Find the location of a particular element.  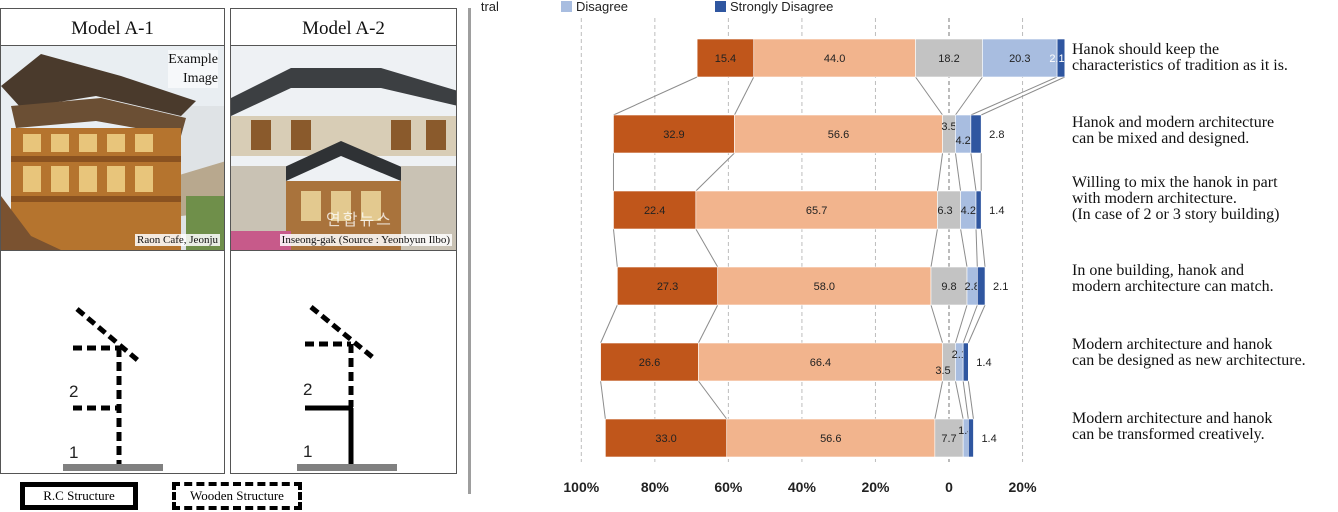

data-label: 9.8 is located at coordinates (948, 287).